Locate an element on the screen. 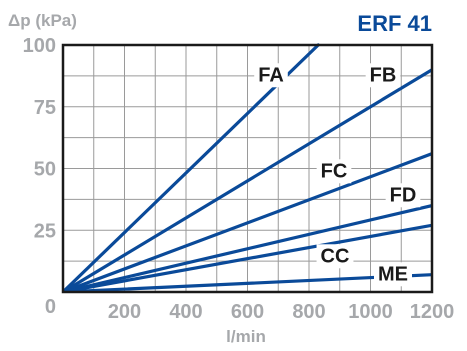 This screenshot has width=467, height=351. x-axis-label: l/min is located at coordinates (246, 336).